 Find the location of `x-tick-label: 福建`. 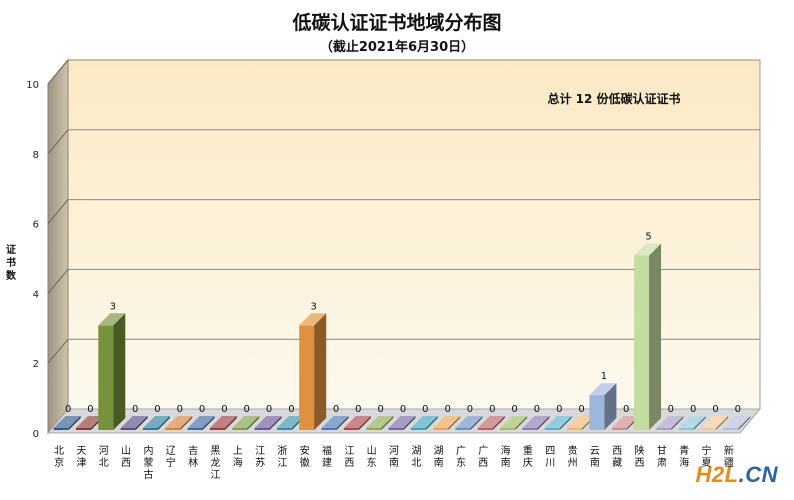

x-tick-label: 福建 is located at coordinates (327, 456).